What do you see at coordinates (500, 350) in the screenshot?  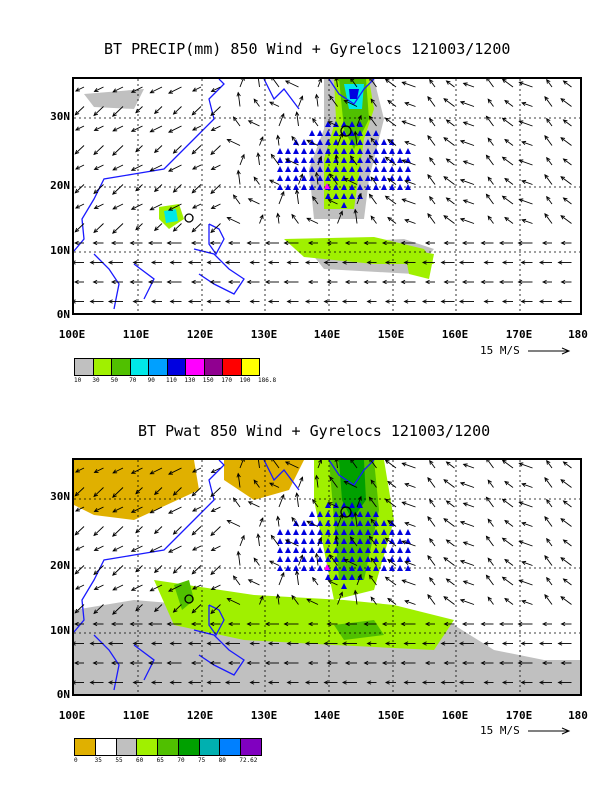 I see `panel1-vector-scale-label: 15 M/S` at bounding box center [500, 350].